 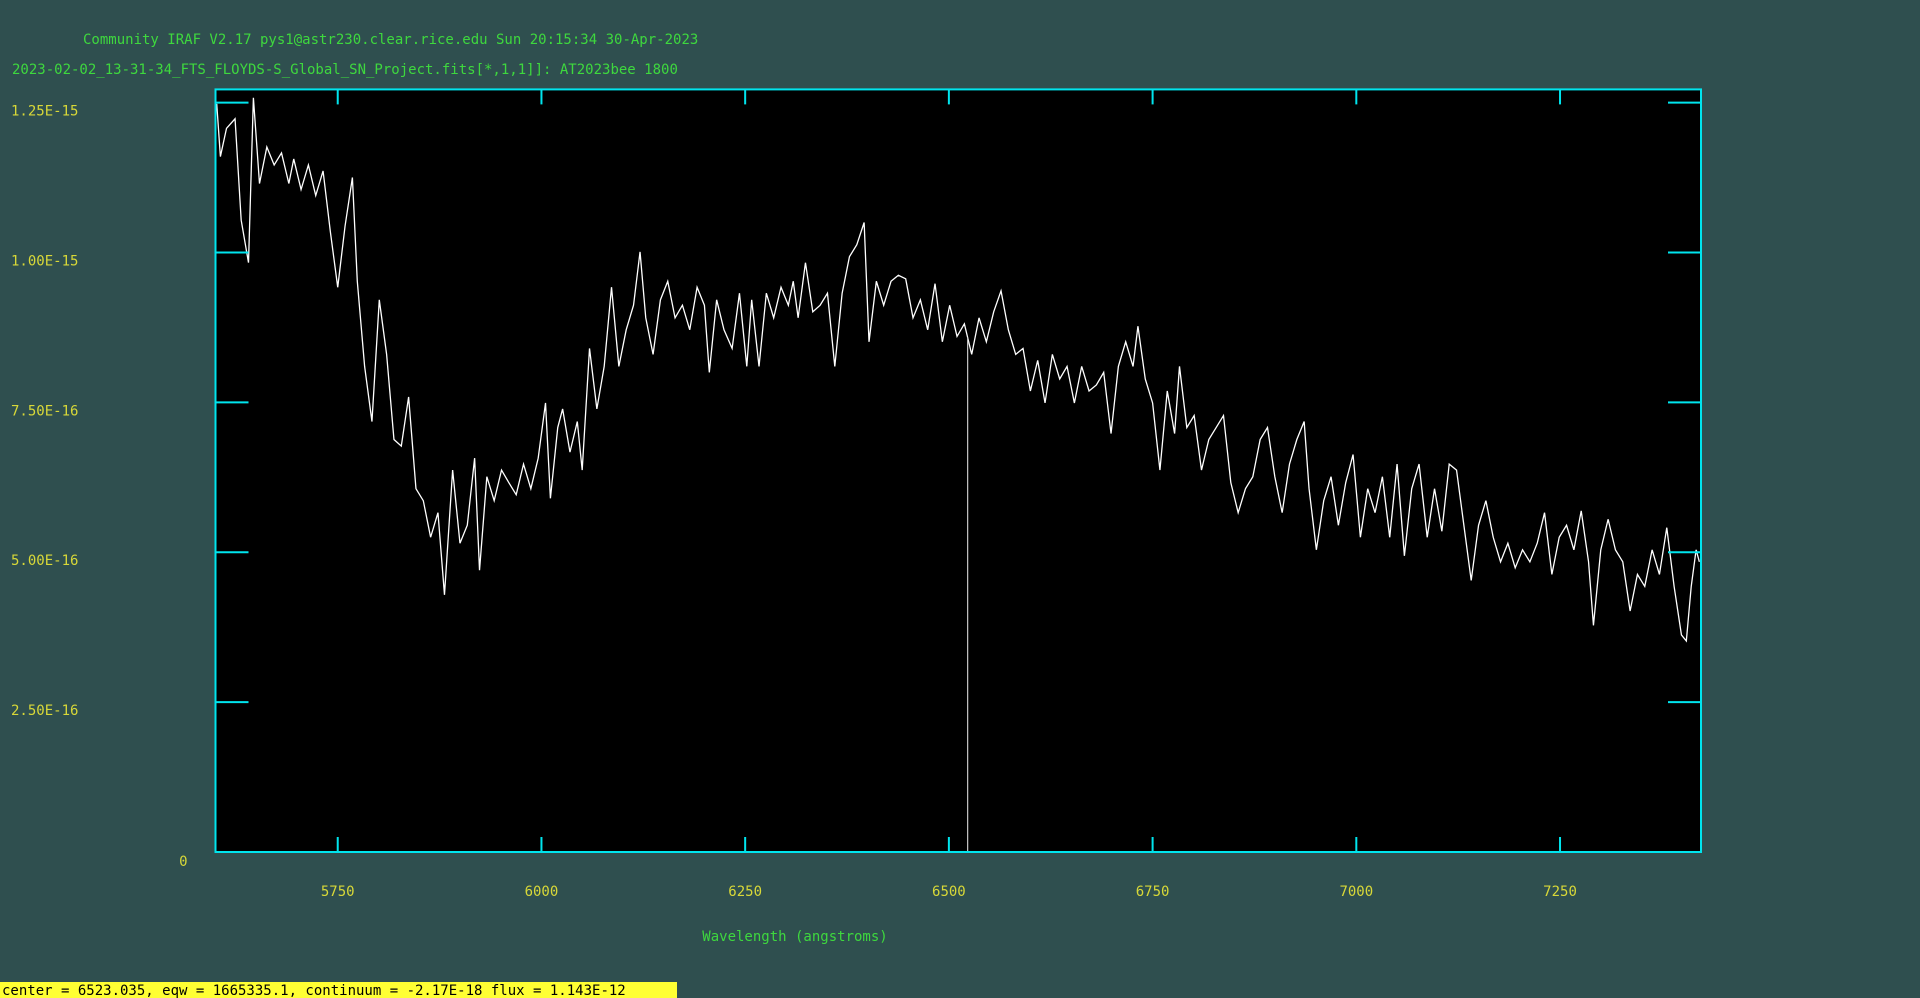 I want to click on x-tick-label: 7250, so click(x=1560, y=892).